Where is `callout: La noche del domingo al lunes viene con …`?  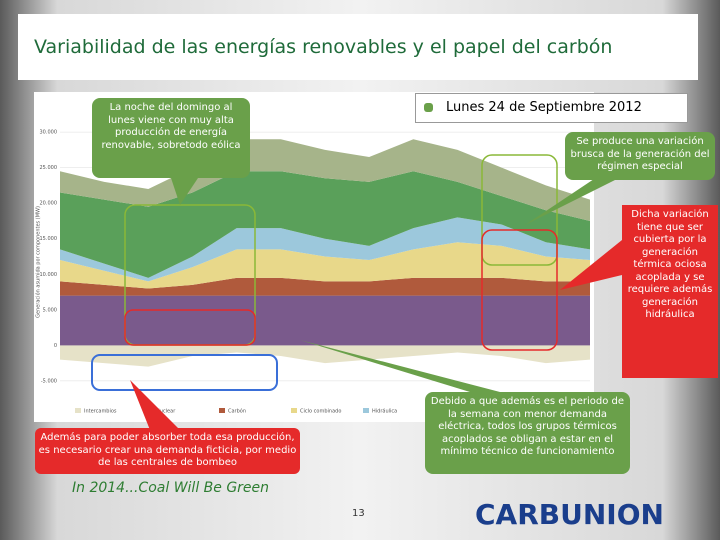 callout: La noche del domingo al lunes viene con … is located at coordinates (171, 138).